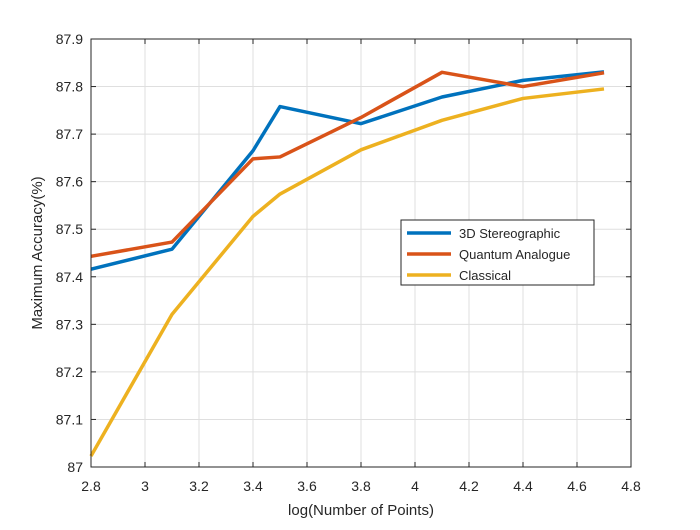 This screenshot has width=700, height=530. I want to click on y-tick-label: 87.9, so click(69, 39).